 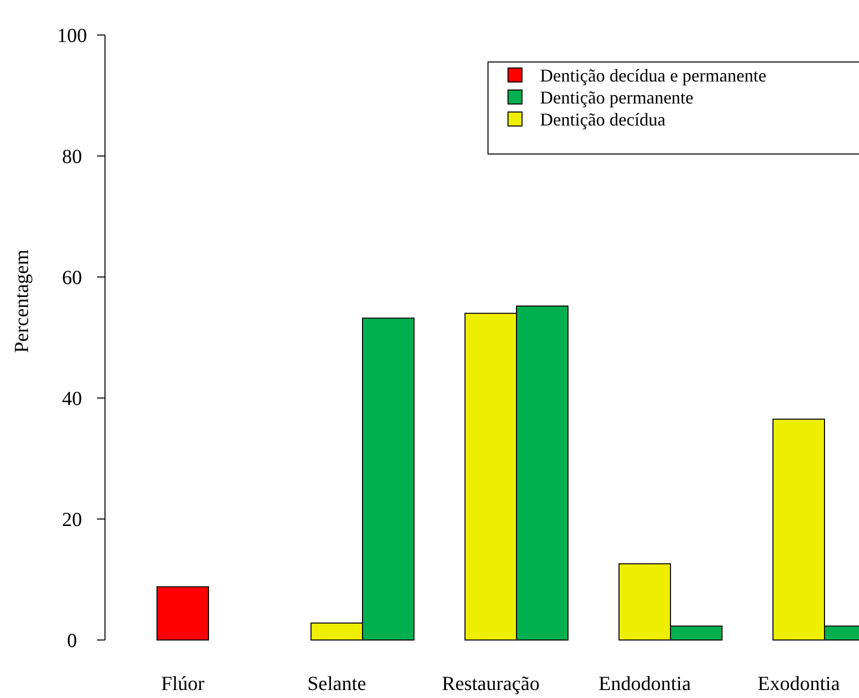 What do you see at coordinates (72, 520) in the screenshot?
I see `y-tick-label: 20` at bounding box center [72, 520].